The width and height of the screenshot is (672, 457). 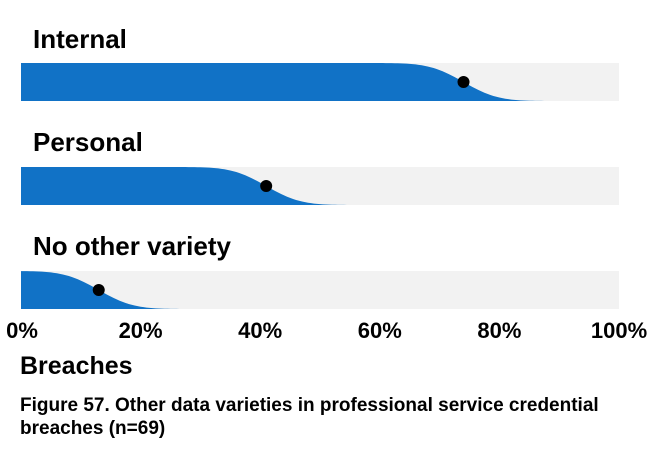 I want to click on x-tick-label: 100%, so click(x=619, y=330).